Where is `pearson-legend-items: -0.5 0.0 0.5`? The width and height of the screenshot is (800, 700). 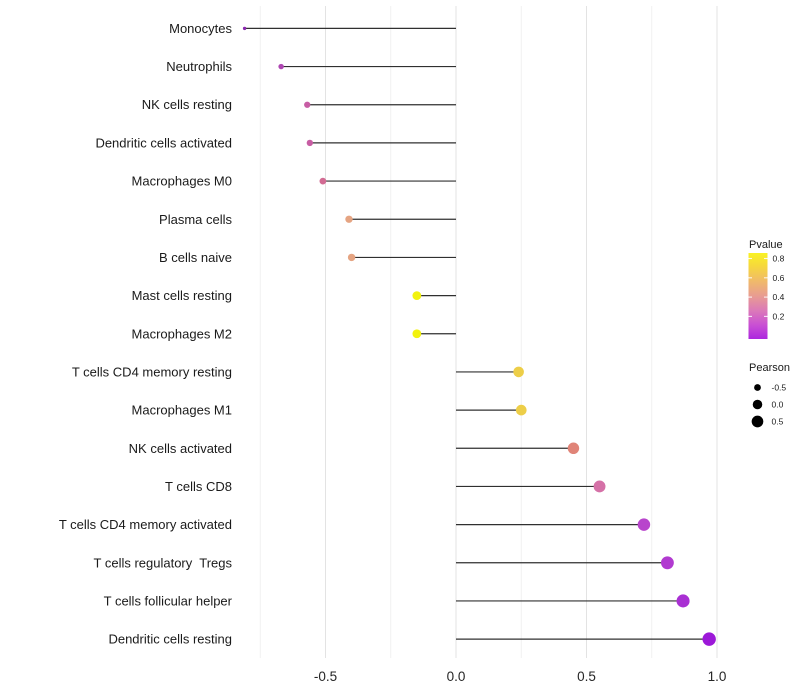
pearson-legend-items: -0.5 0.0 0.5 is located at coordinates (769, 405).